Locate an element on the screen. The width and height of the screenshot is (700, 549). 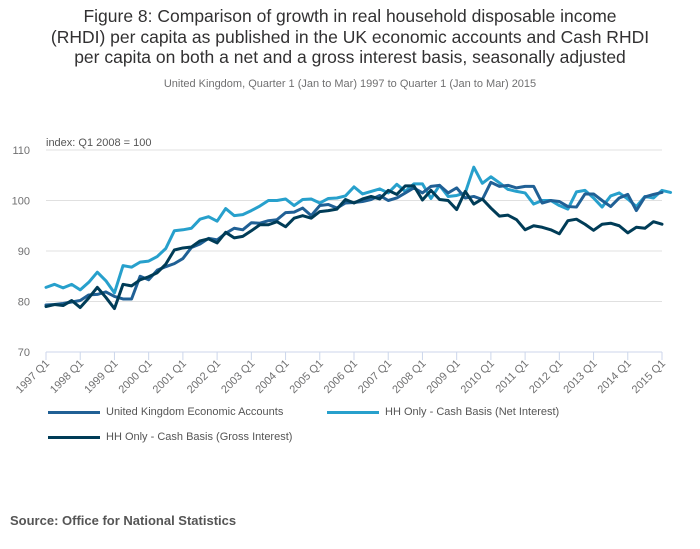
x-tick-label: 2004 Q1 is located at coordinates (272, 377).